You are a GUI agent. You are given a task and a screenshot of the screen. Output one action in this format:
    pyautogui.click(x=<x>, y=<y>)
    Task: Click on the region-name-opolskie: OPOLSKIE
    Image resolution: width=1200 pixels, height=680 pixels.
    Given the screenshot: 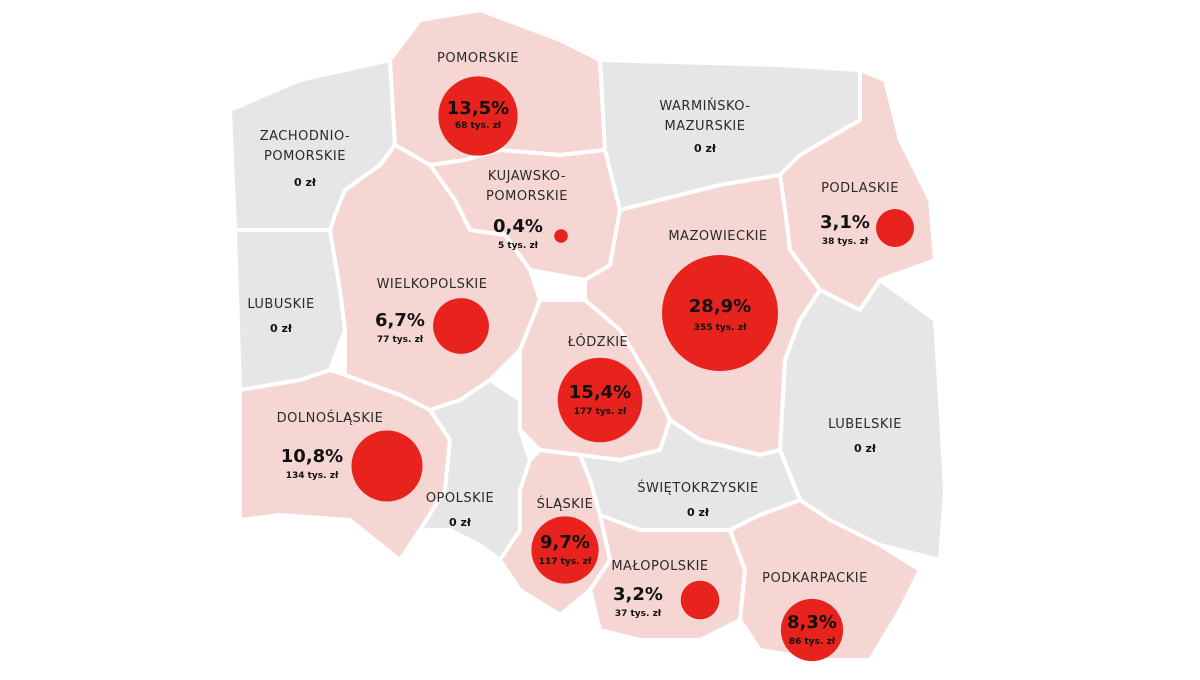 What is the action you would take?
    pyautogui.click(x=460, y=498)
    